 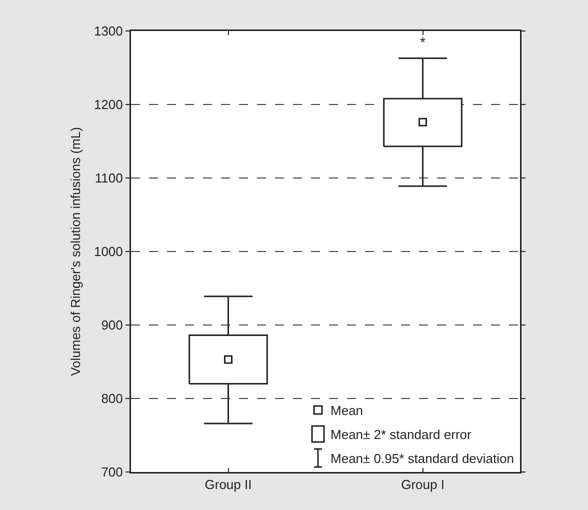 I want to click on annotation: *, so click(x=423, y=42).